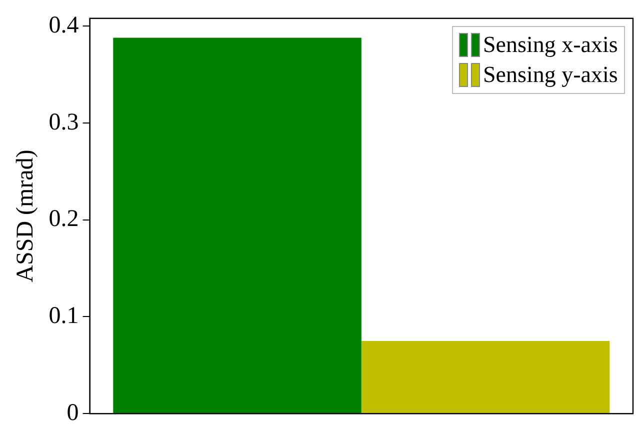 The height and width of the screenshot is (432, 637). Describe the element at coordinates (63, 122) in the screenshot. I see `y-tick-label: 0.3` at that location.